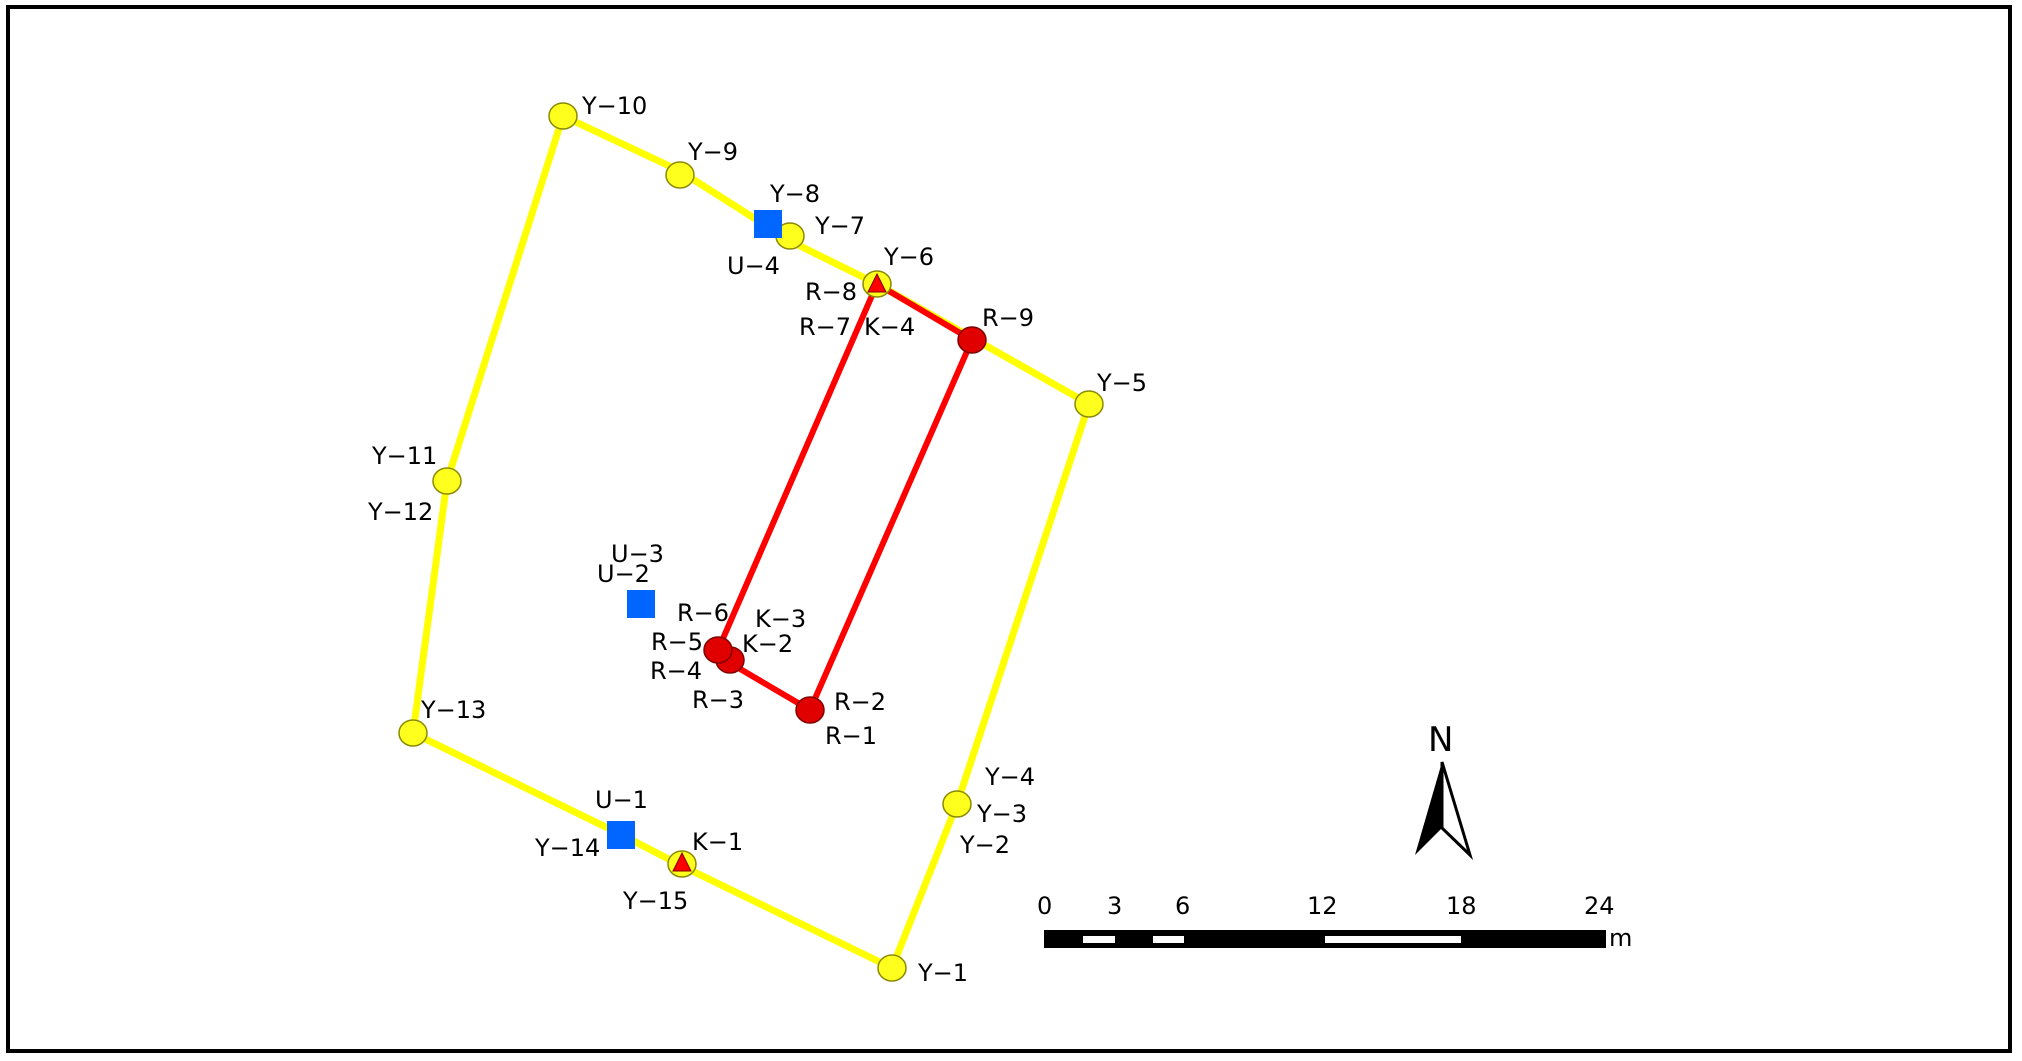 The height and width of the screenshot is (1061, 2022). What do you see at coordinates (780, 619) in the screenshot?
I see `label-k3: K−3` at bounding box center [780, 619].